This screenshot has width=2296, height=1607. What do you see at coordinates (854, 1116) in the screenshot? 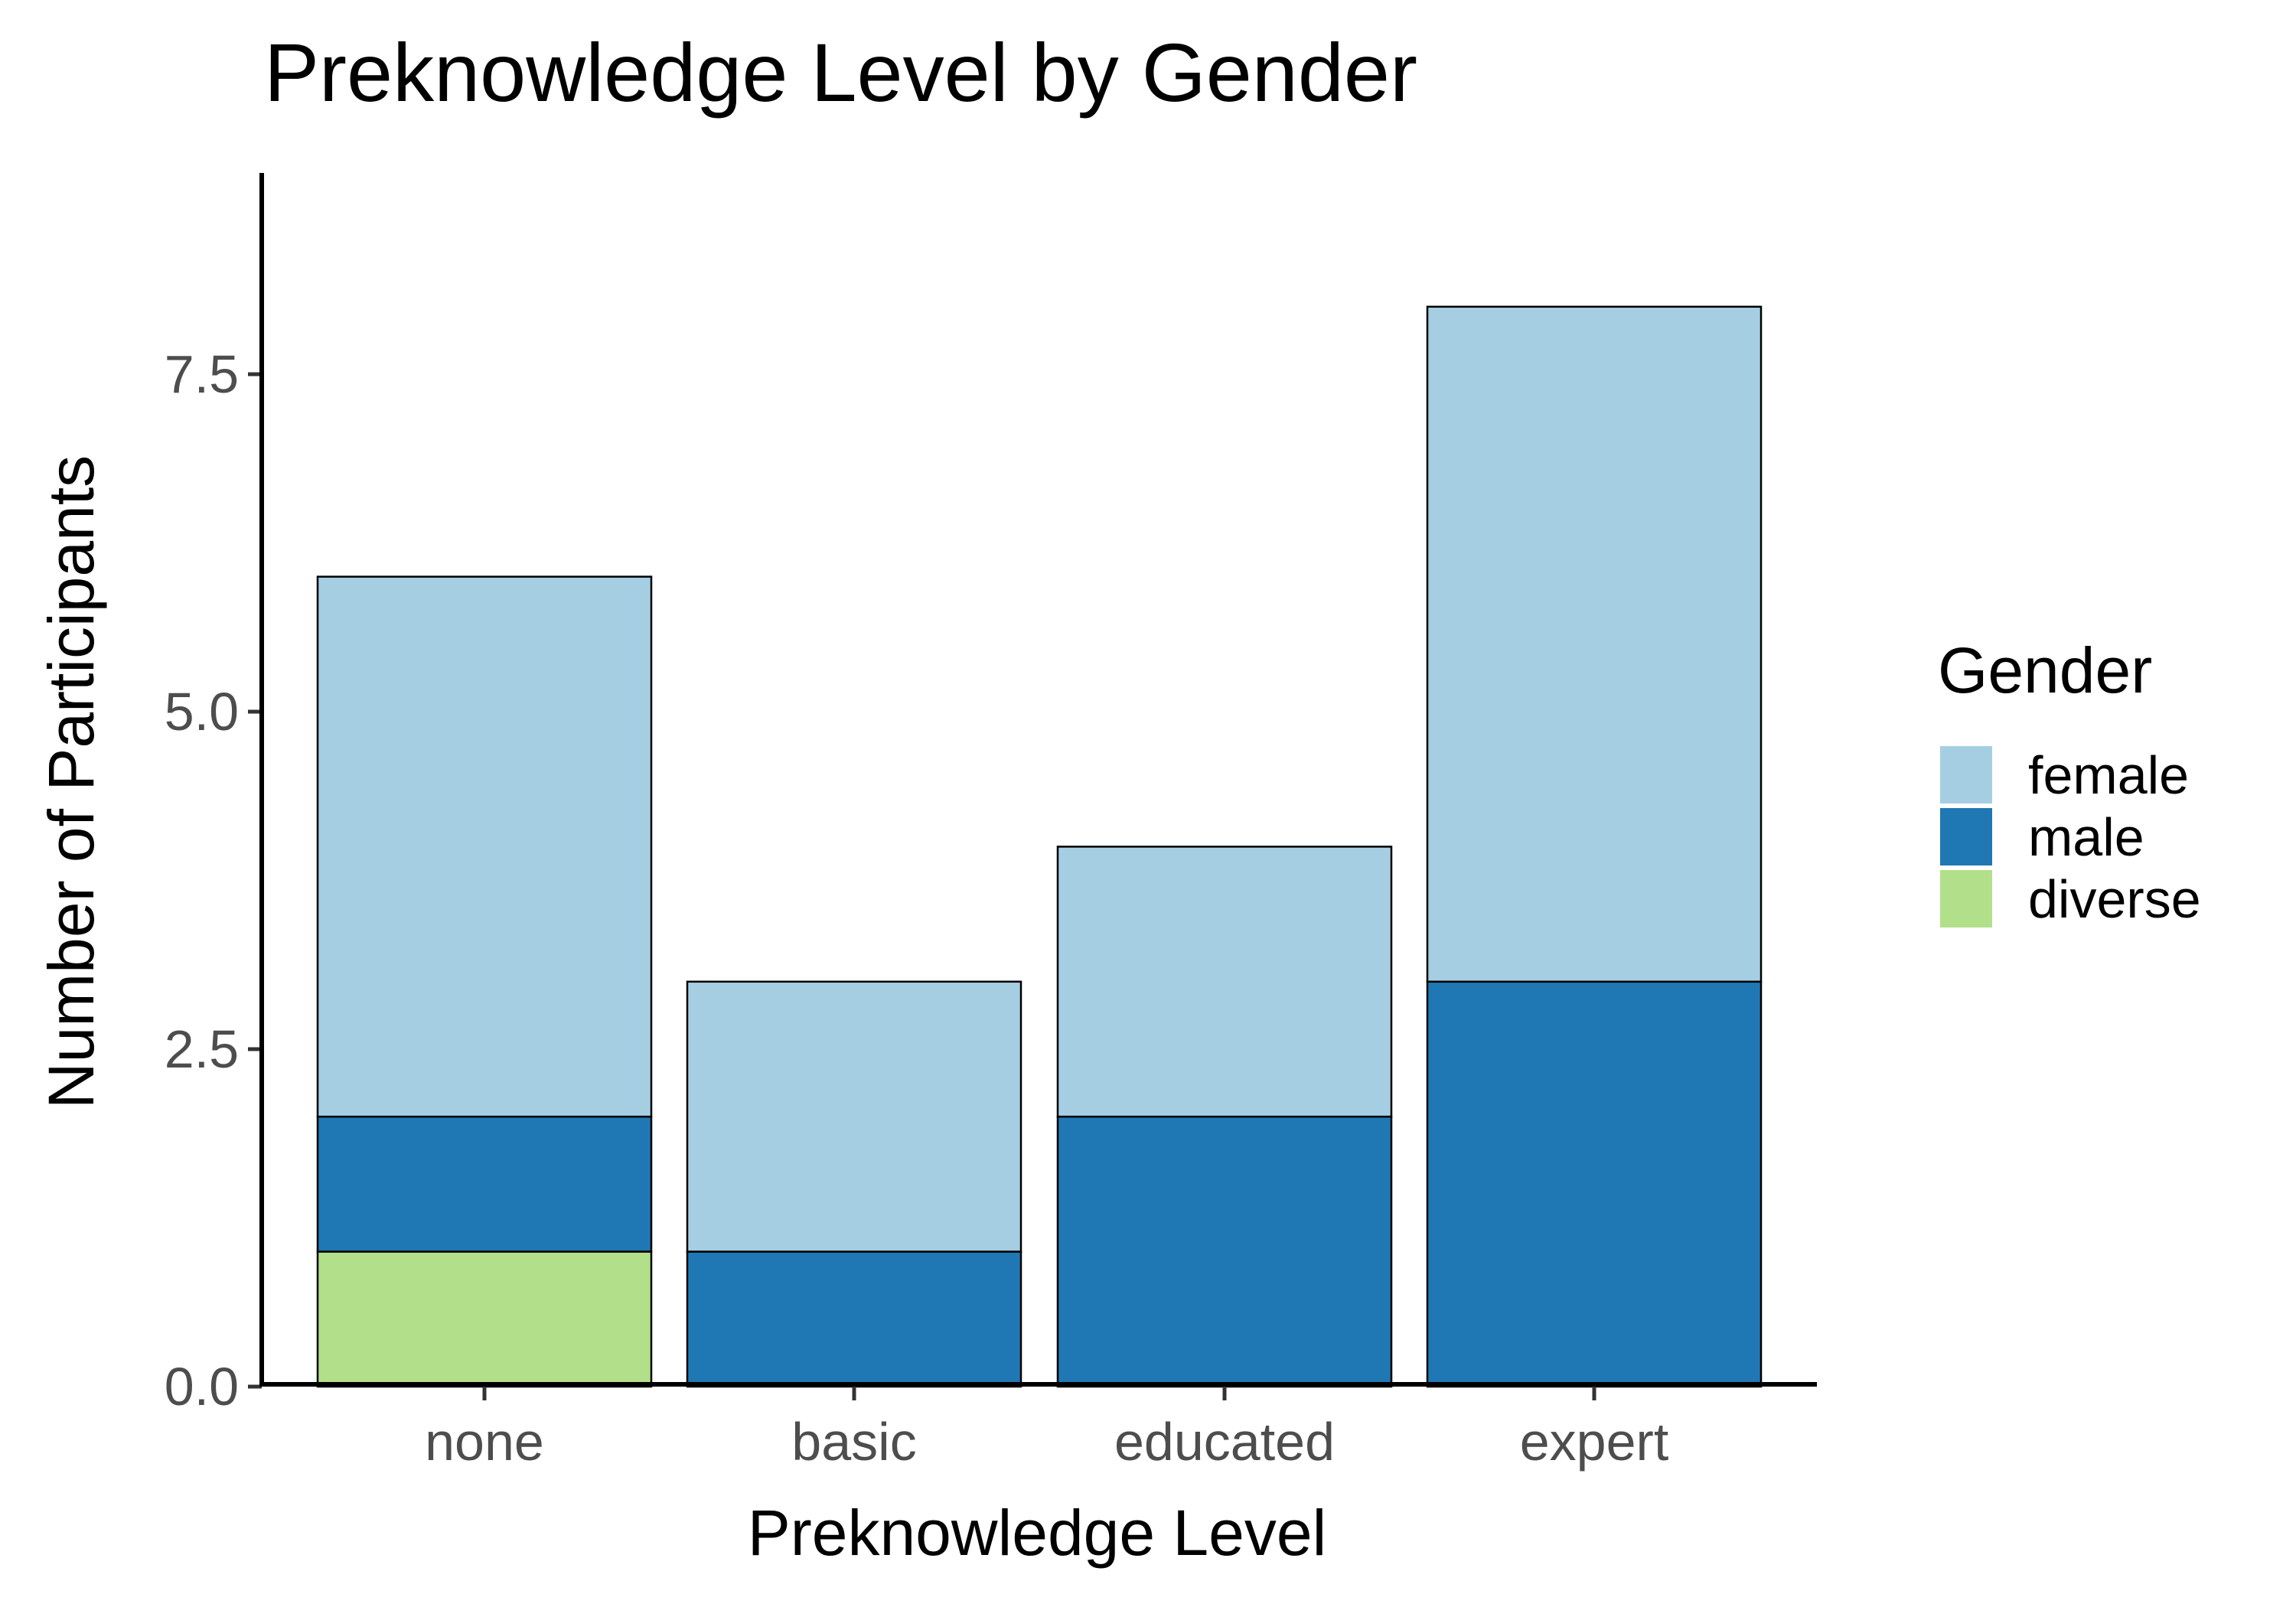
I see `bar-basic-female` at bounding box center [854, 1116].